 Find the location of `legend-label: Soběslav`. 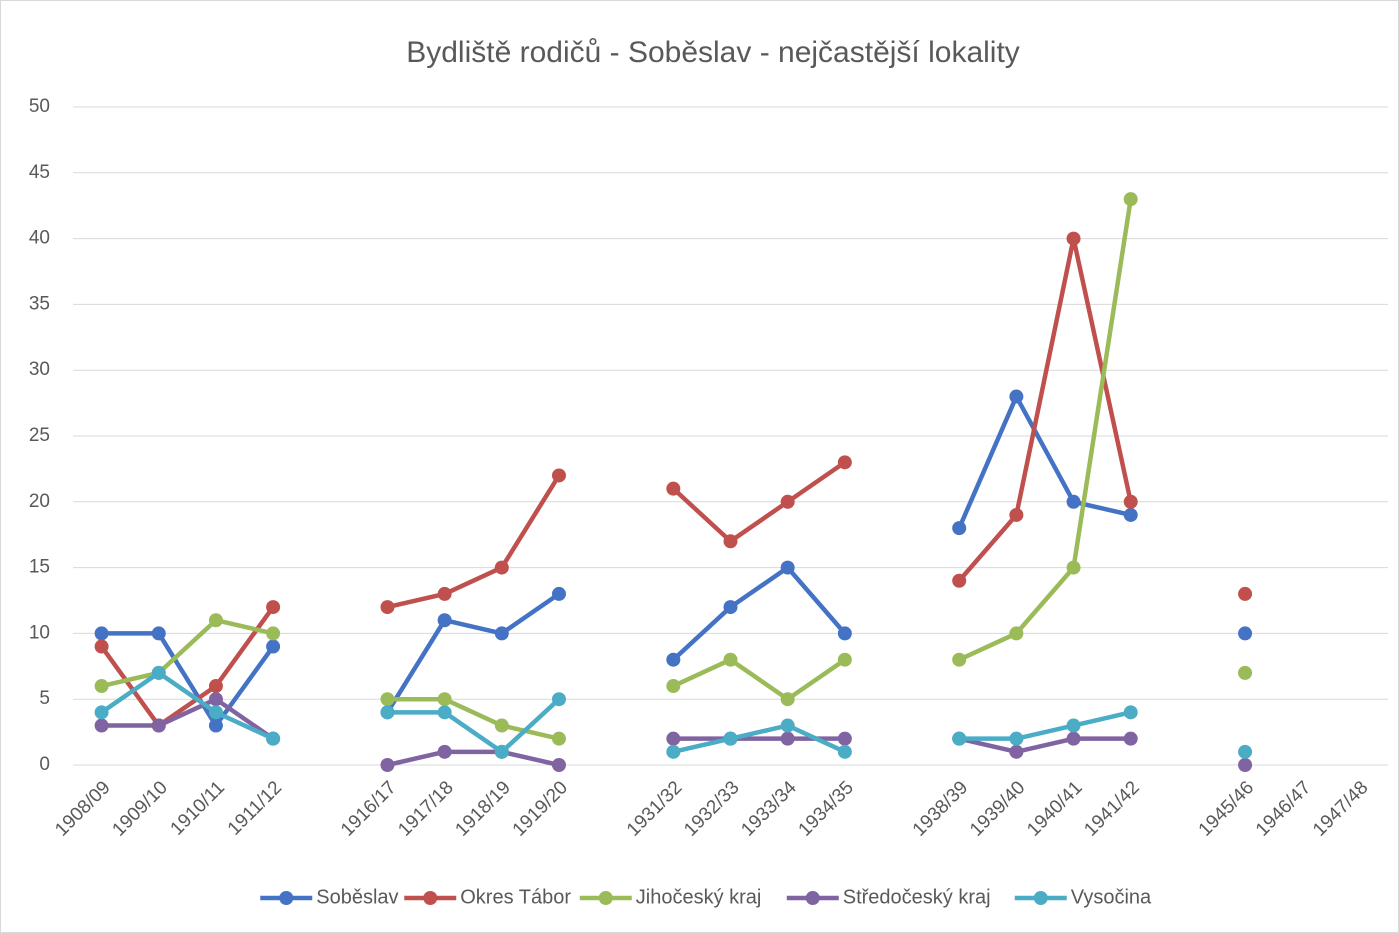

legend-label: Soběslav is located at coordinates (357, 897).